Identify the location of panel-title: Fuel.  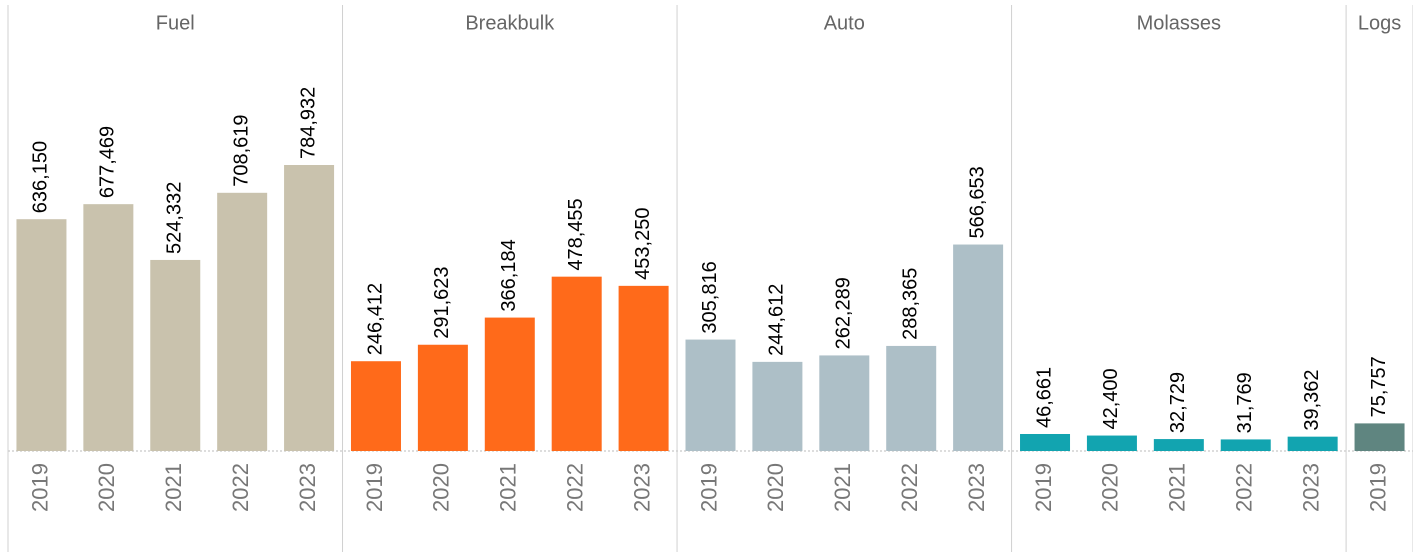
(175, 23).